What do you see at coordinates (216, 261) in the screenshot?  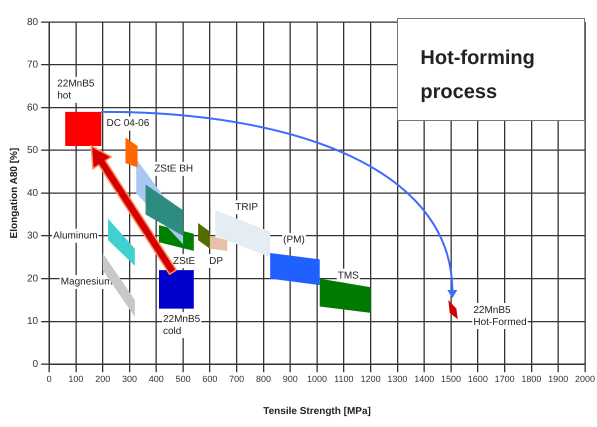 I see `series-label: DP` at bounding box center [216, 261].